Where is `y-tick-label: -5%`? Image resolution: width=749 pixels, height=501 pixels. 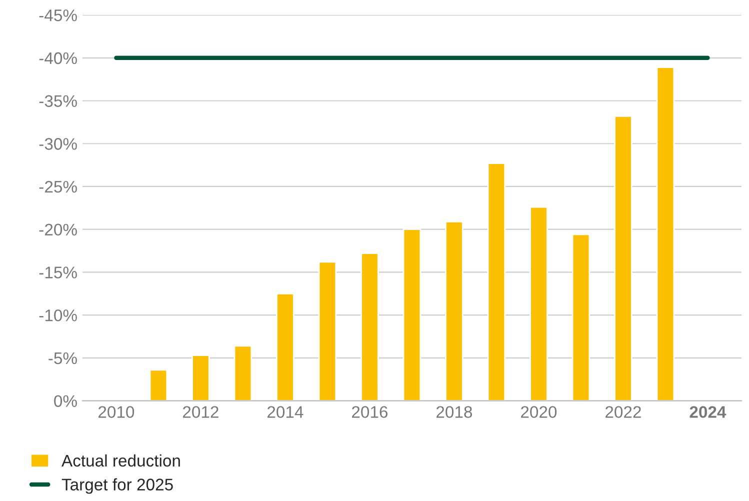
y-tick-label: -5% is located at coordinates (62, 358).